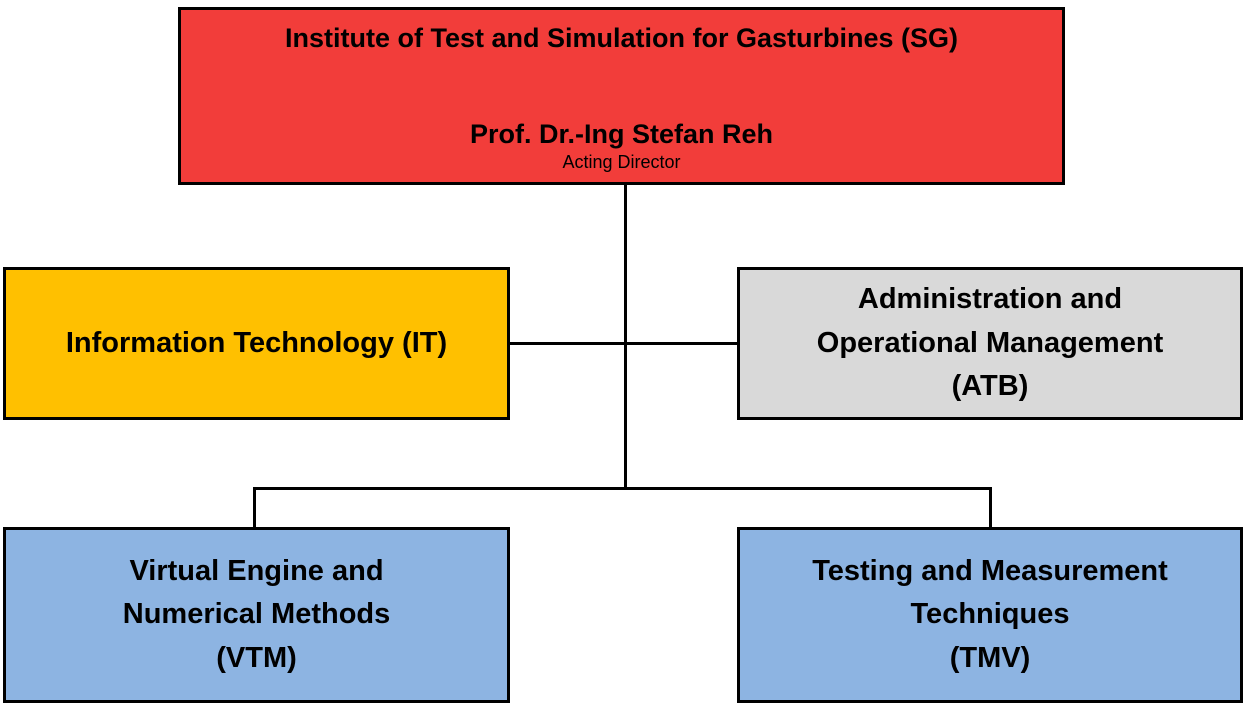 The height and width of the screenshot is (706, 1245). What do you see at coordinates (990, 507) in the screenshot?
I see `connector-stub-right-vertical` at bounding box center [990, 507].